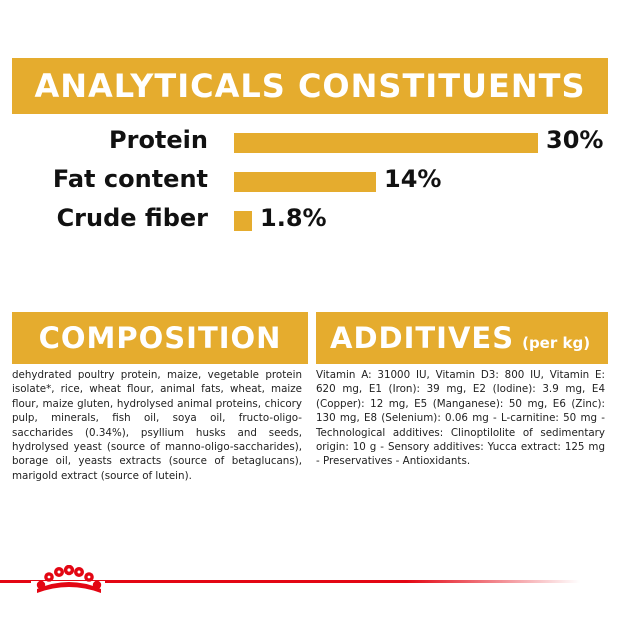  I want to click on additives-subtitle: (per kg), so click(556, 343).